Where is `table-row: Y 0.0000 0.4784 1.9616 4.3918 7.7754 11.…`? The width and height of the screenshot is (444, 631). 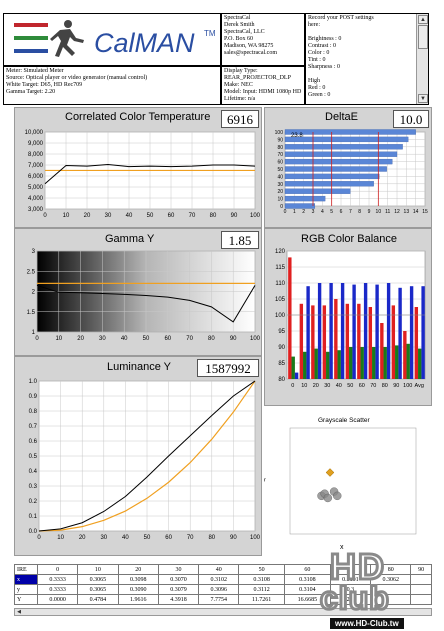
table-row: Y 0.0000 0.4784 1.9616 4.3918 7.7754 11.… is located at coordinates (223, 599).